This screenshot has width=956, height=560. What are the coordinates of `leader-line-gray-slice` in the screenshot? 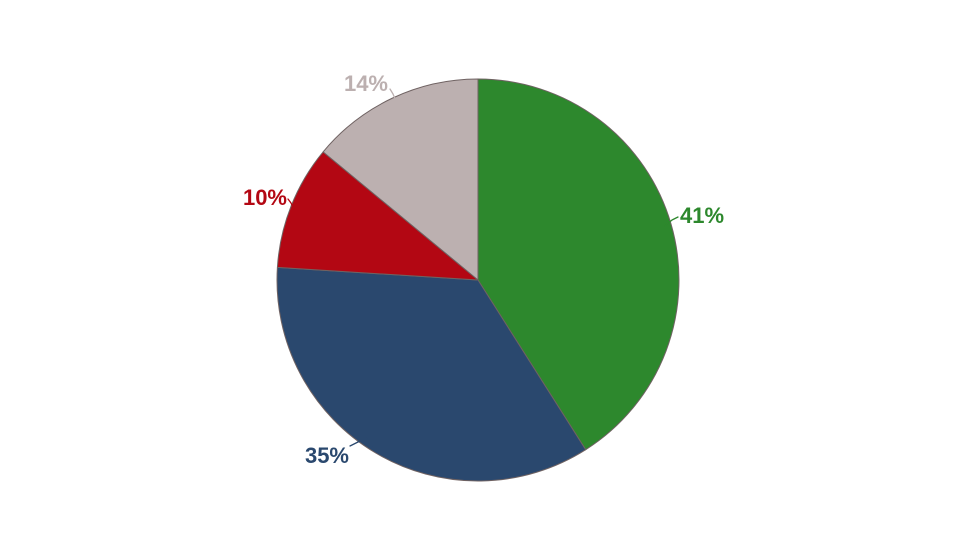 It's located at (393, 95).